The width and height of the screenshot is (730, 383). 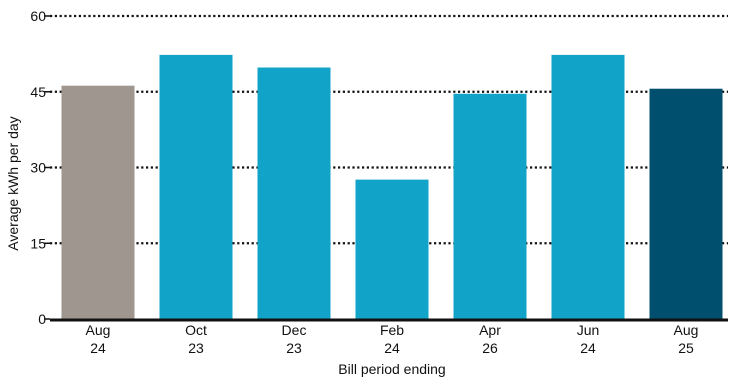 What do you see at coordinates (38, 243) in the screenshot?
I see `y-tick-label: 15` at bounding box center [38, 243].